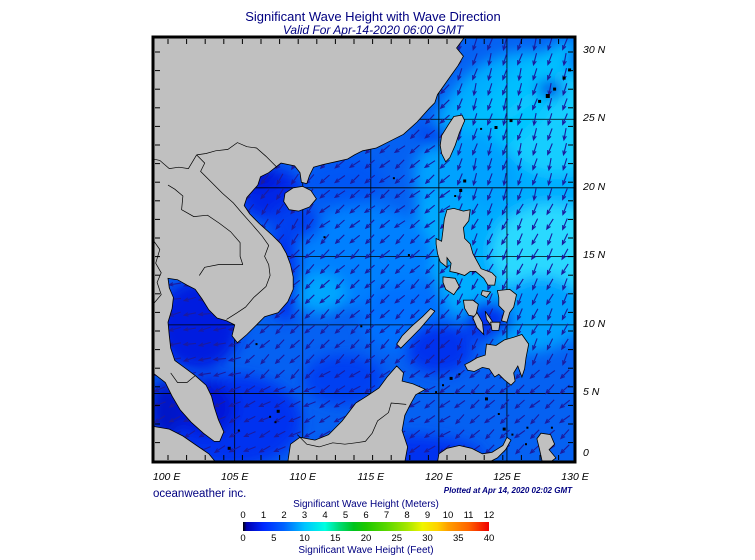  What do you see at coordinates (507, 490) in the screenshot?
I see `plotted-timestamp: Plotted at Apr 14, 2020 02:02 GMT` at bounding box center [507, 490].